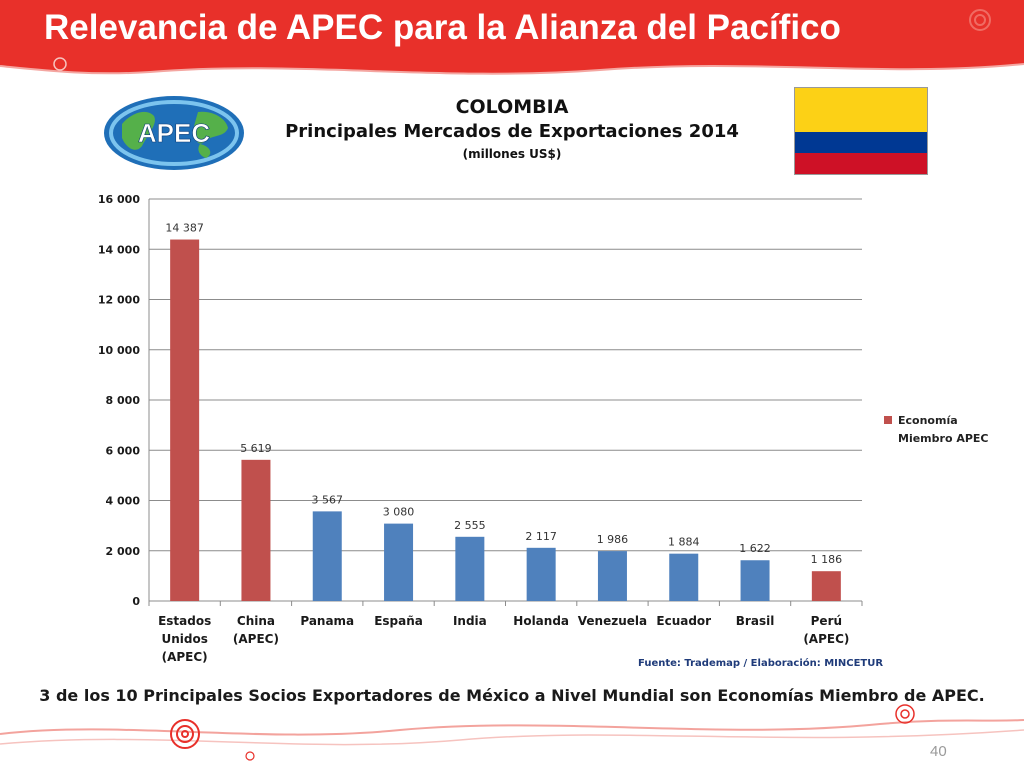 The height and width of the screenshot is (768, 1024). Describe the element at coordinates (470, 525) in the screenshot. I see `data-label: 2 555` at that location.